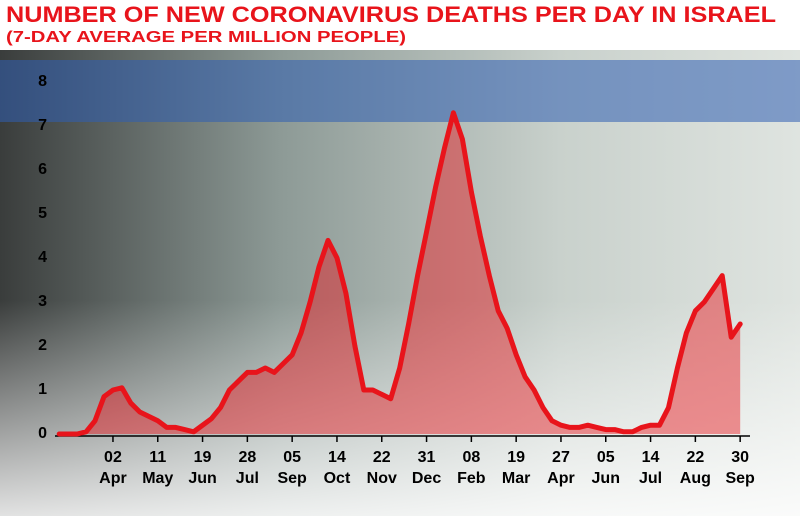  Describe the element at coordinates (337, 478) in the screenshot. I see `x-tick-month: Oct` at that location.